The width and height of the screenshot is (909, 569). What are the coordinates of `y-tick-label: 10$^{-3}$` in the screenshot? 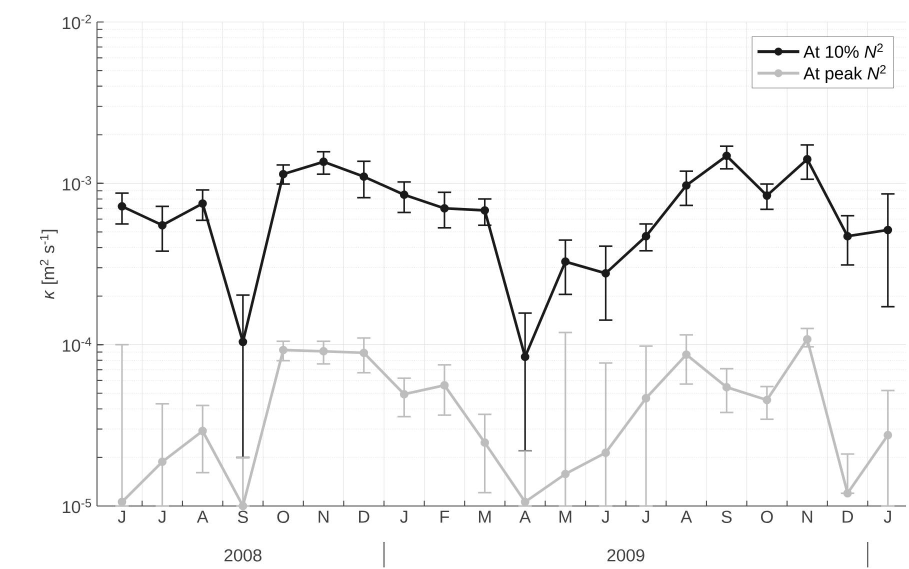 It's located at (77, 183).